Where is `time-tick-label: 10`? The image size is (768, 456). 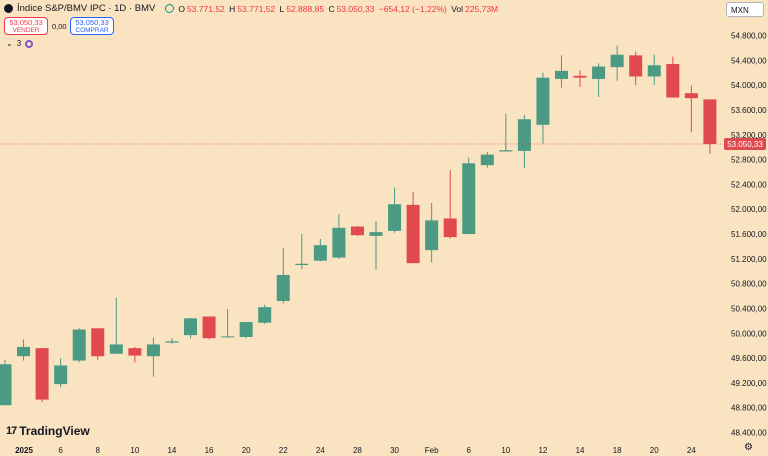
time-tick-label: 10 is located at coordinates (134, 450).